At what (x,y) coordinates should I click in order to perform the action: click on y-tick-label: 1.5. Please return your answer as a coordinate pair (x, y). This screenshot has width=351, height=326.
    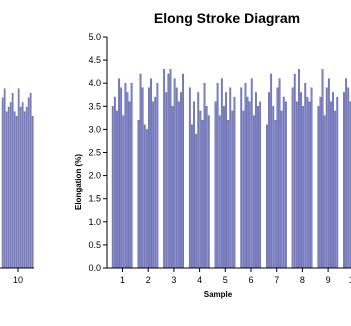
    Looking at the image, I should click on (94, 199).